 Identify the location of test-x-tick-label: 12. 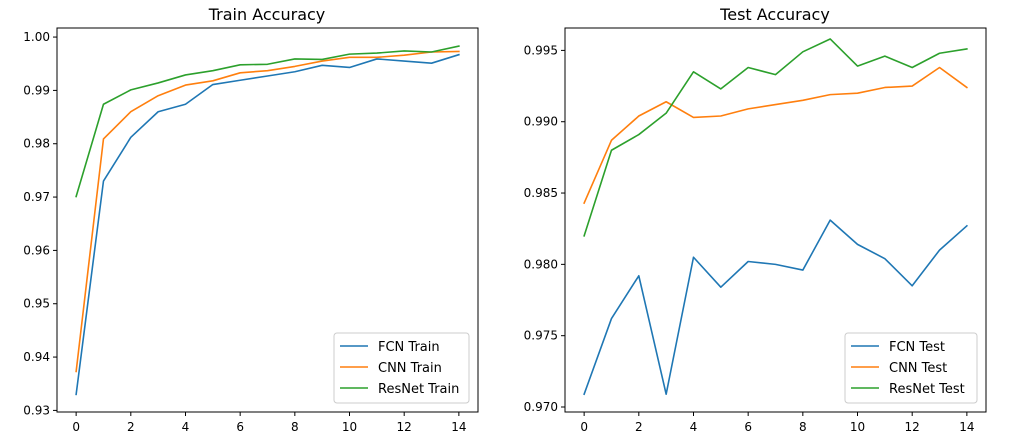
(912, 427).